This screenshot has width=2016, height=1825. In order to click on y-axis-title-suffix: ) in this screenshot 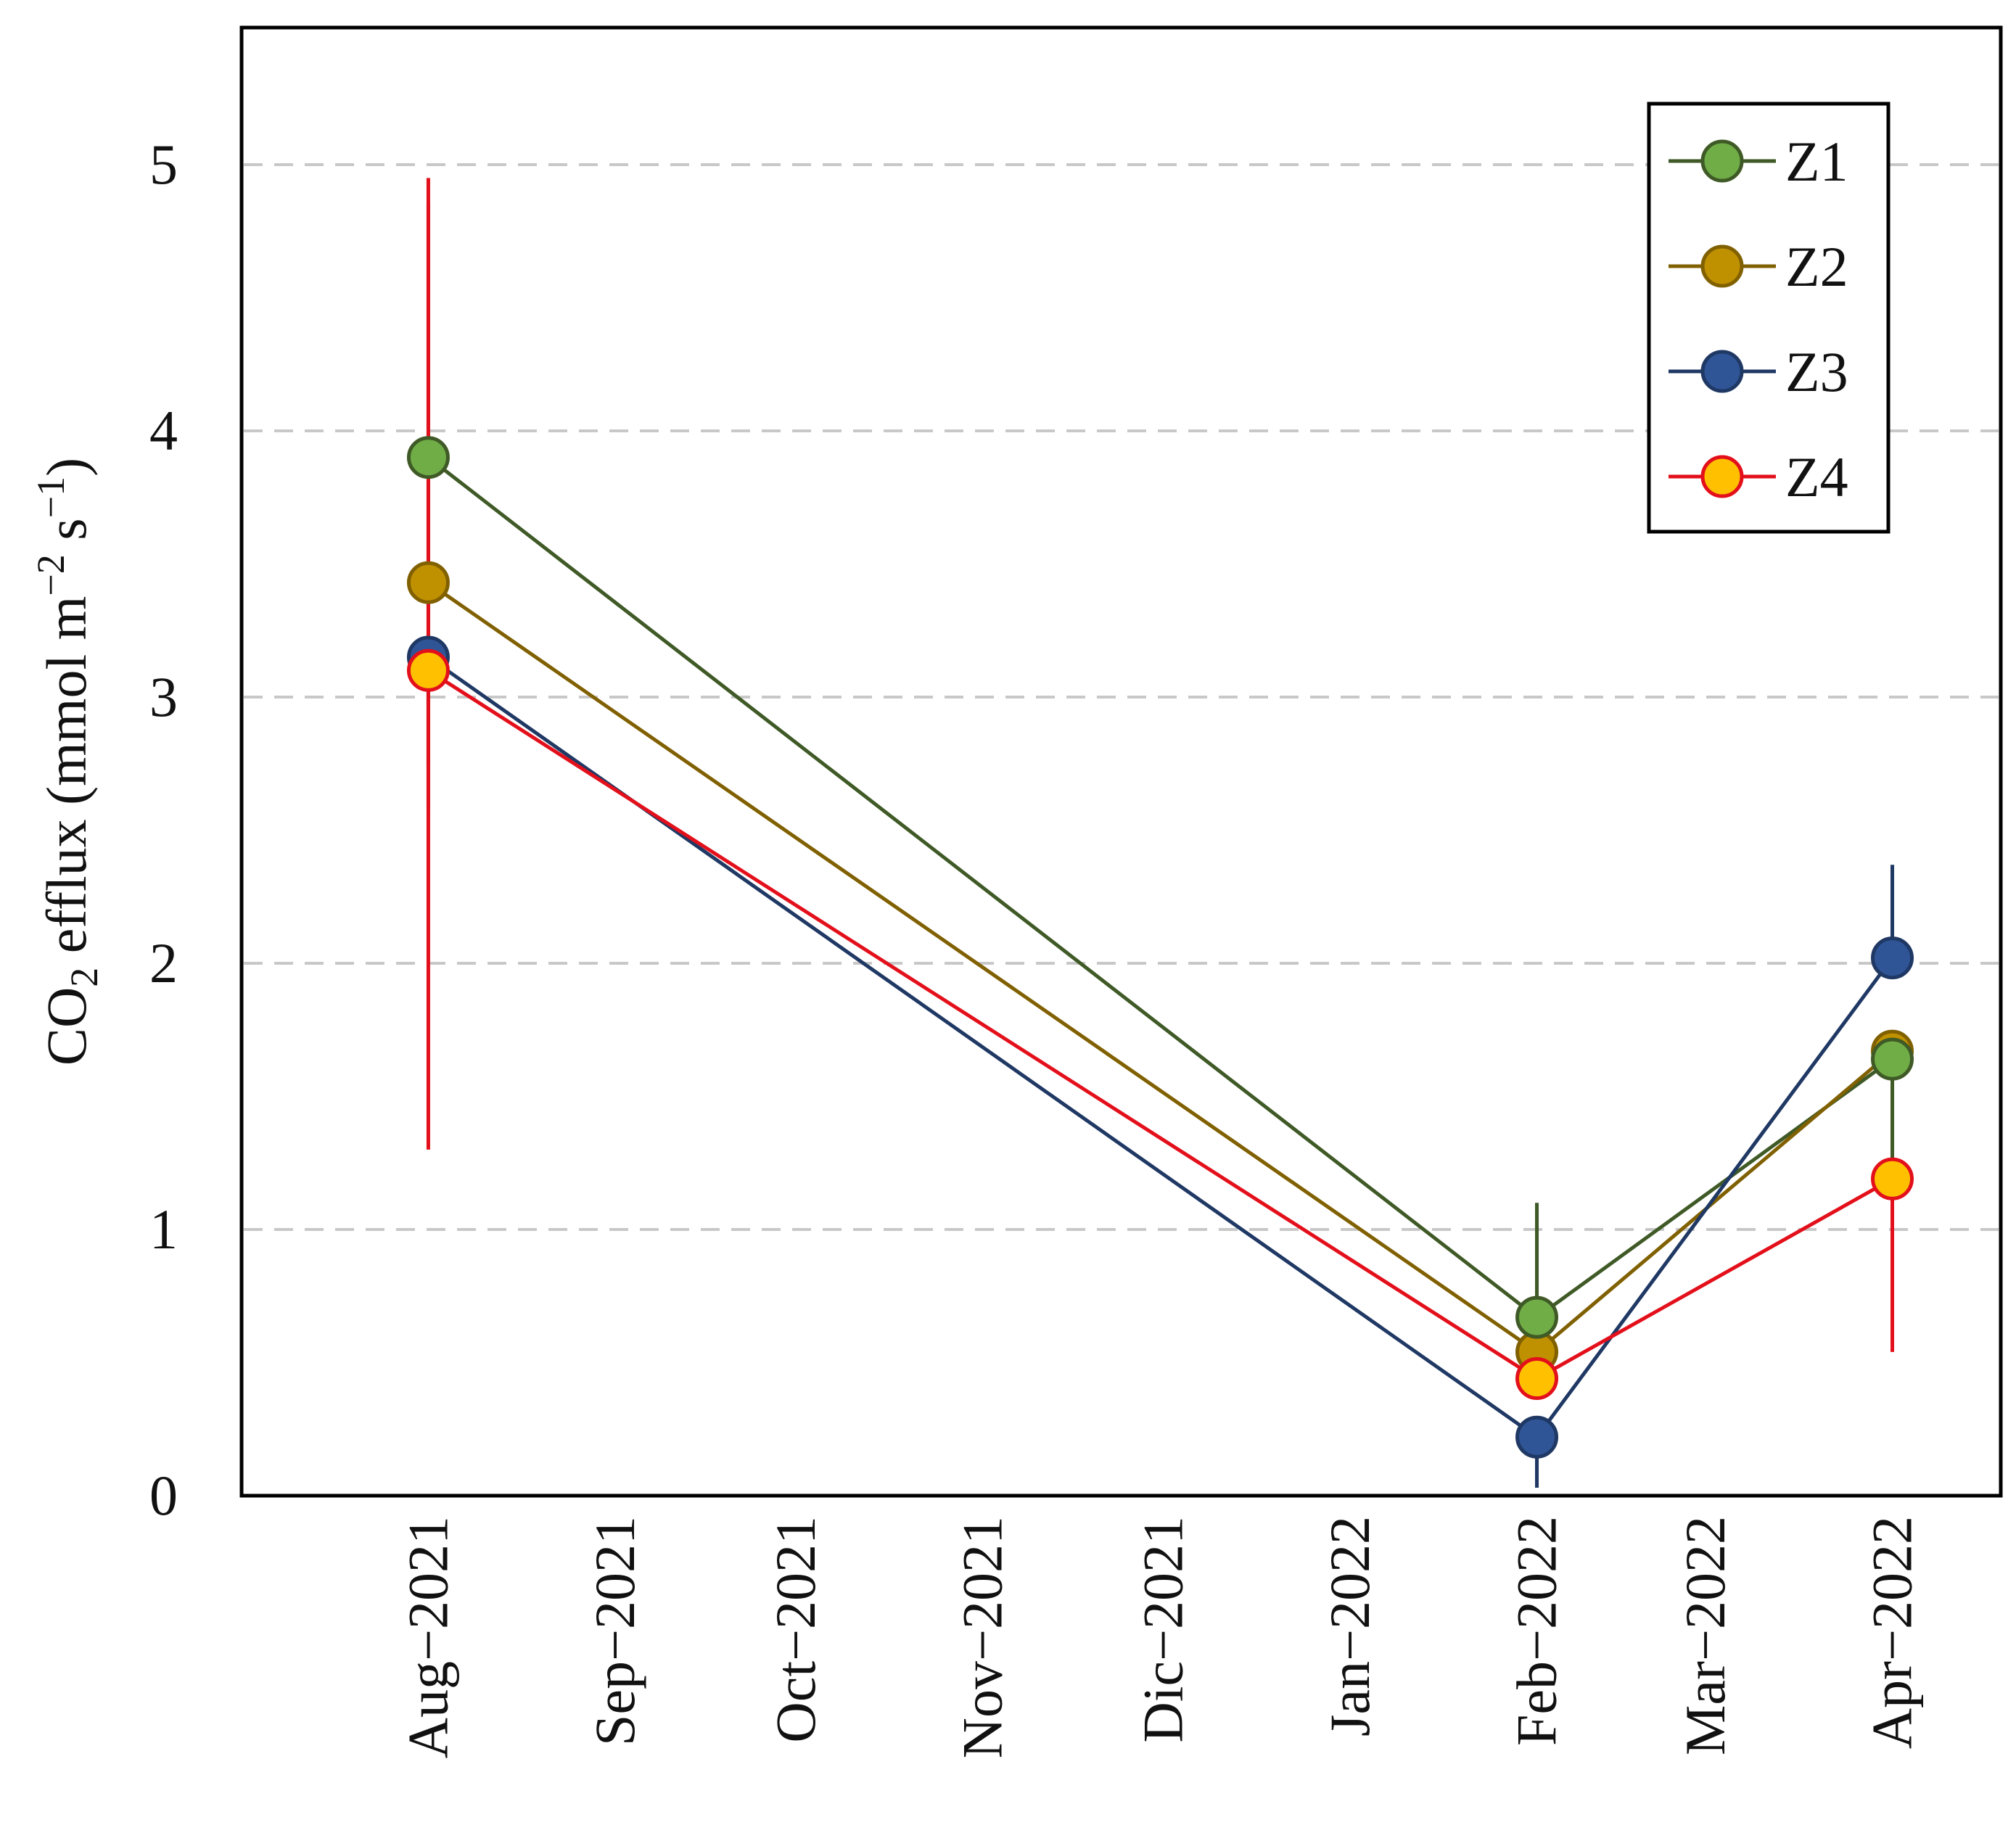, I will do `click(66, 467)`.